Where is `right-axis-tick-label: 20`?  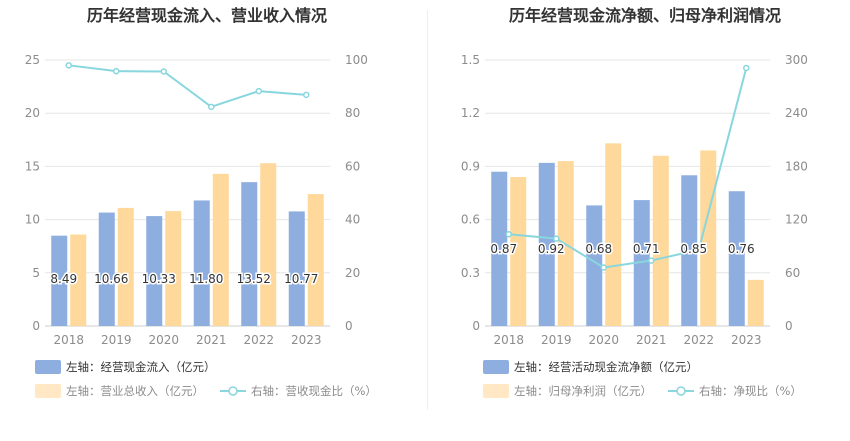
right-axis-tick-label: 20 is located at coordinates (352, 273).